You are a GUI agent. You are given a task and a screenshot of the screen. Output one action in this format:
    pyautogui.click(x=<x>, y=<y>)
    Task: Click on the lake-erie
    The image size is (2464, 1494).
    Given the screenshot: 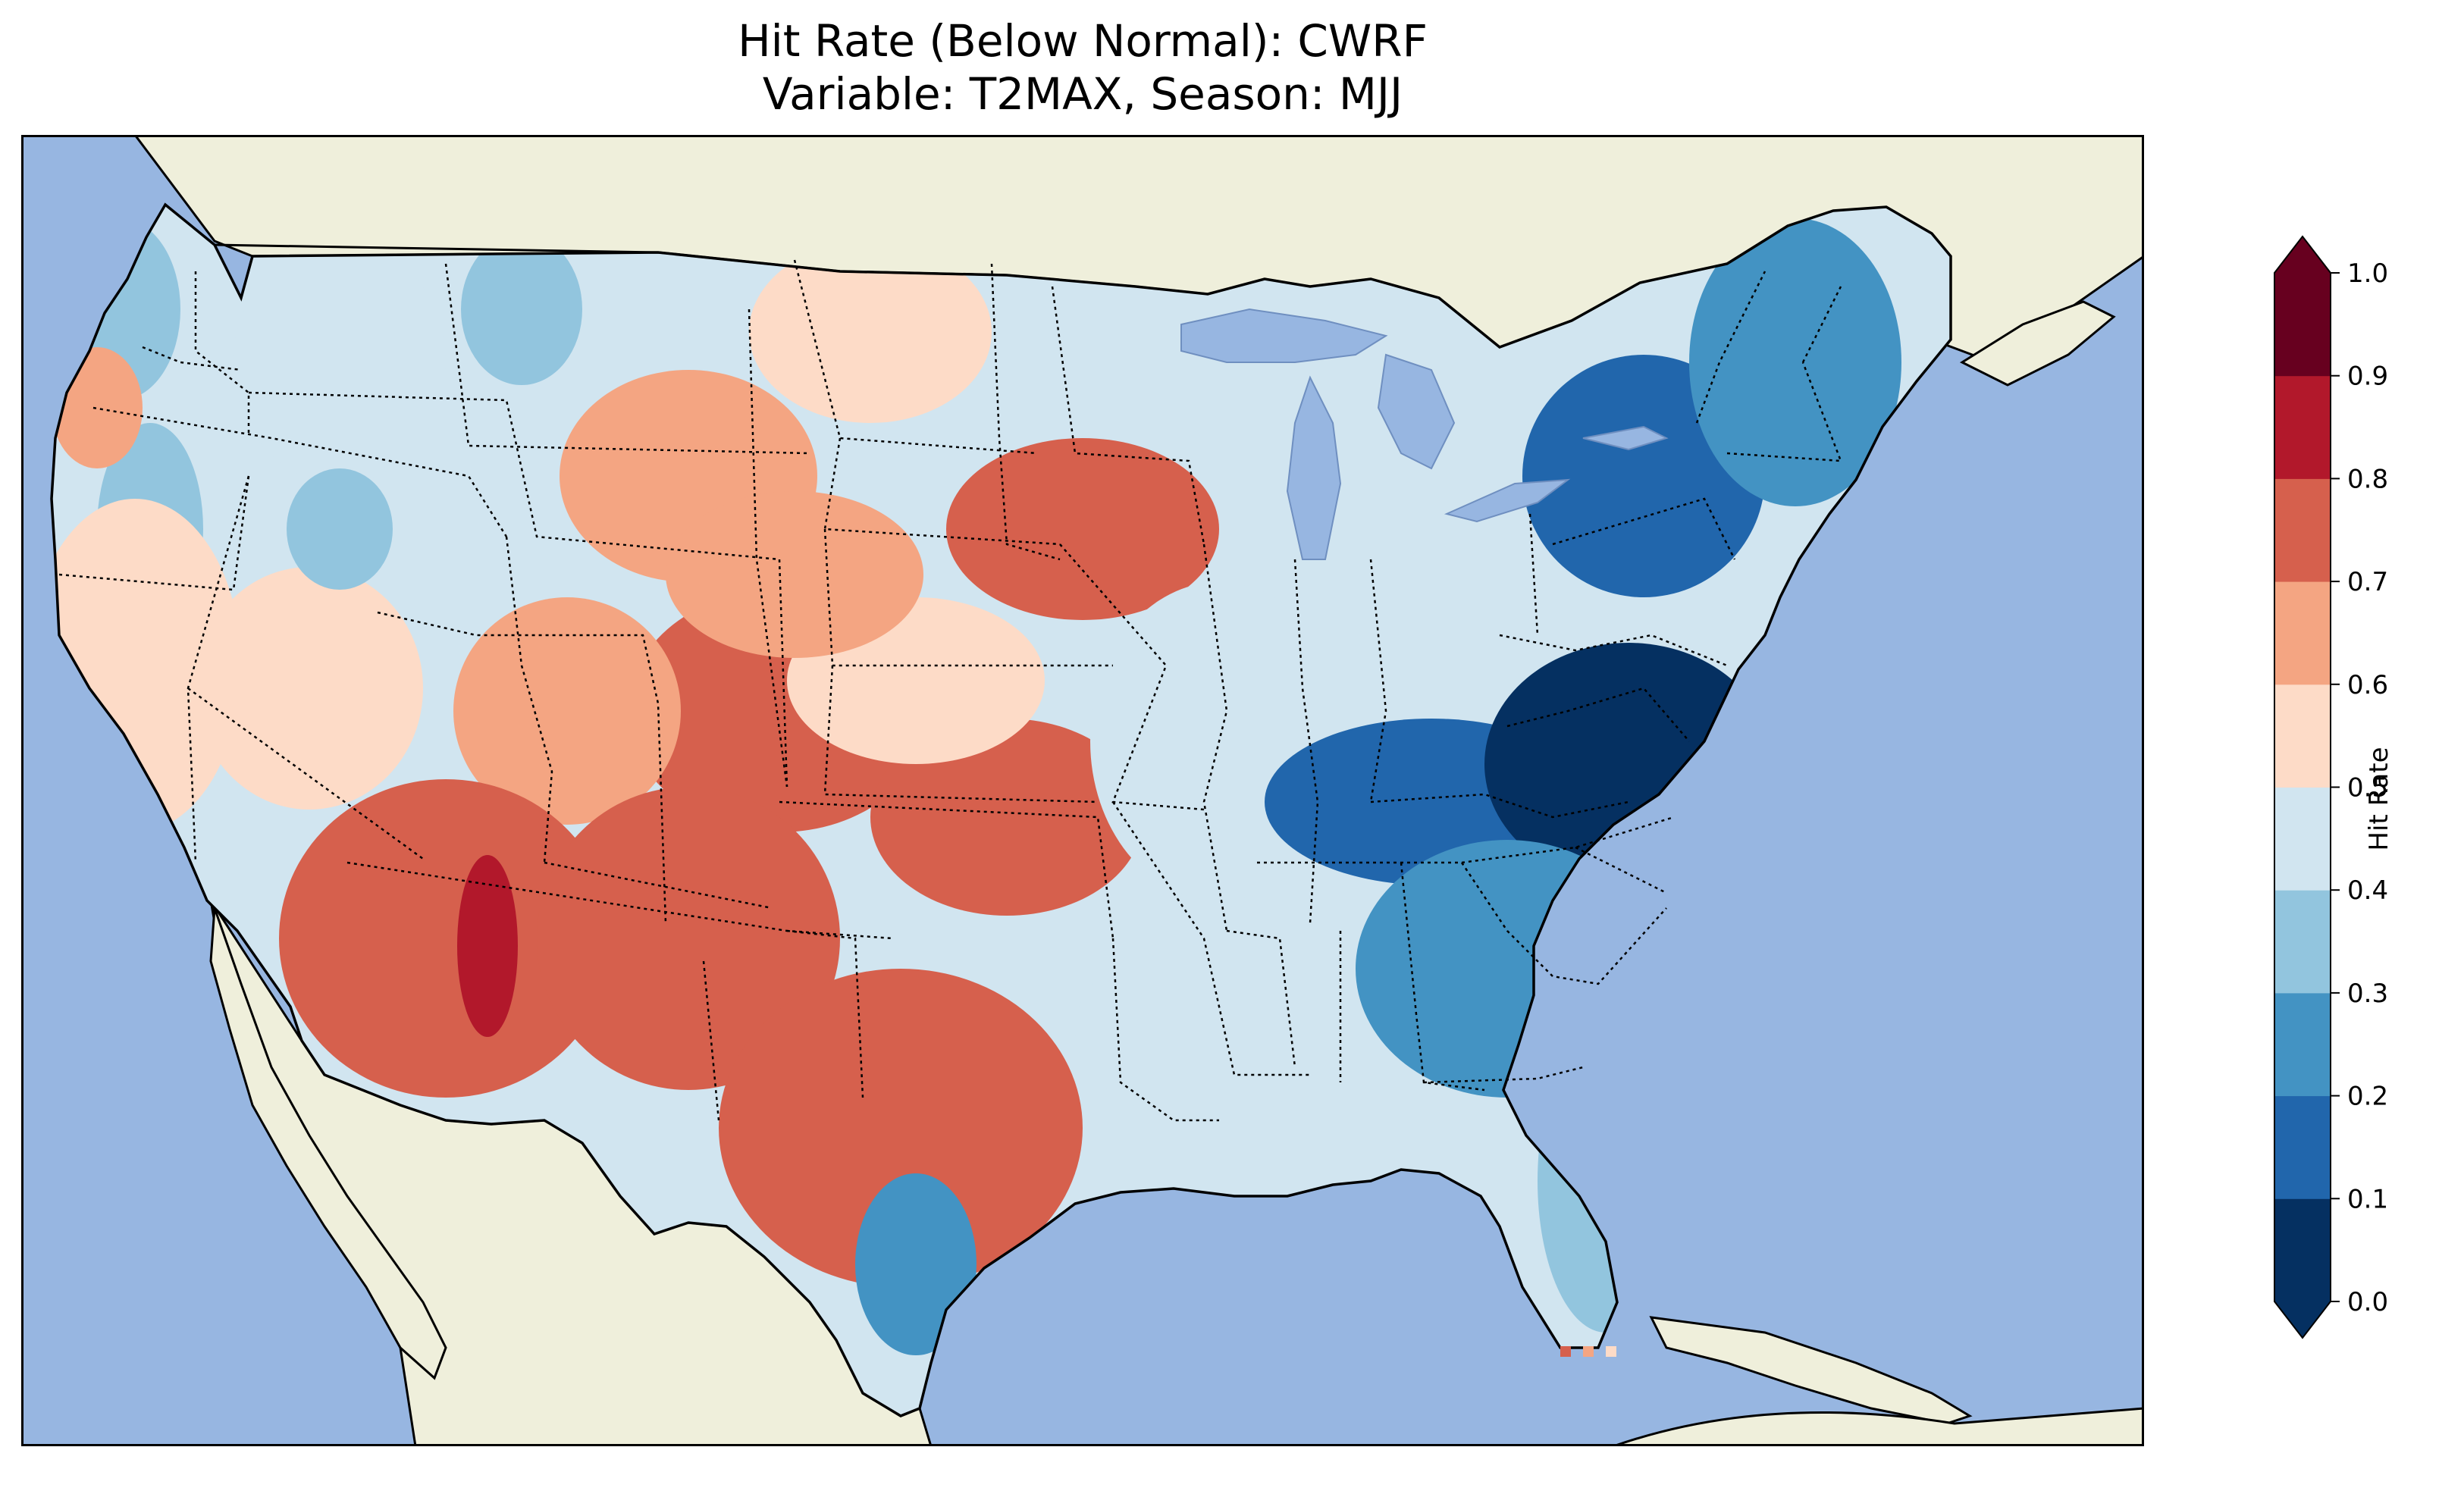 What is the action you would take?
    pyautogui.click(x=1508, y=500)
    